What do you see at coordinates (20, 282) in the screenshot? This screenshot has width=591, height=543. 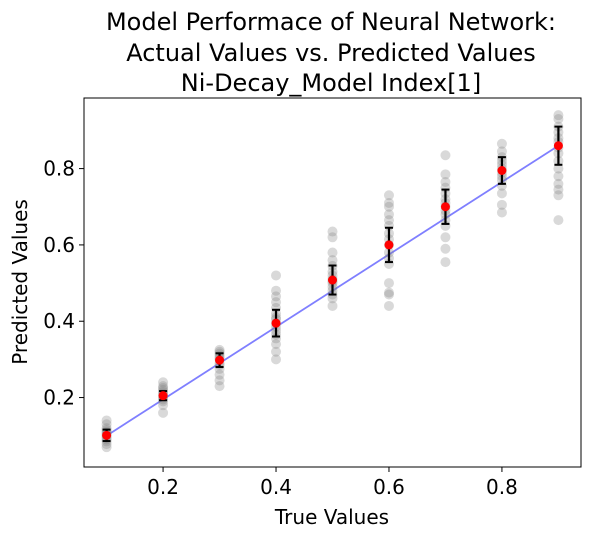 I see `y-axis-label: Predicted Values` at bounding box center [20, 282].